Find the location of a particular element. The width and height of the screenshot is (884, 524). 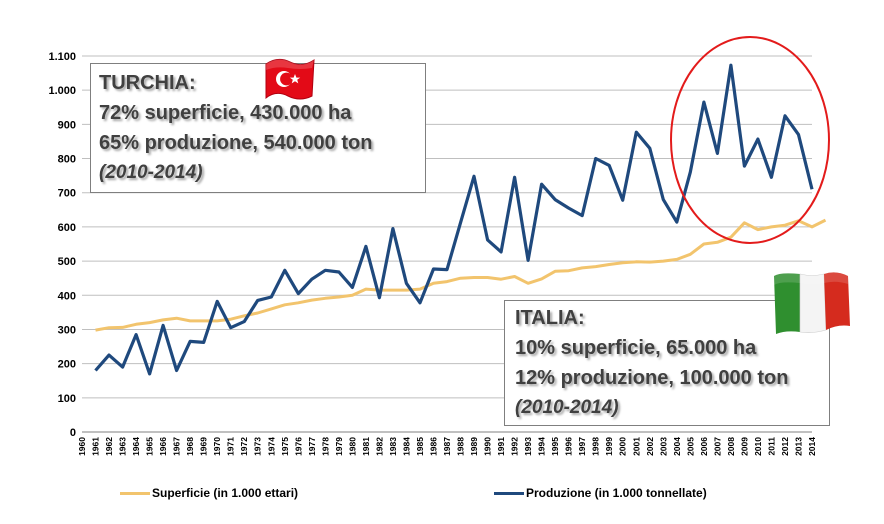

x-tick-label: 1988 is located at coordinates (461, 446).